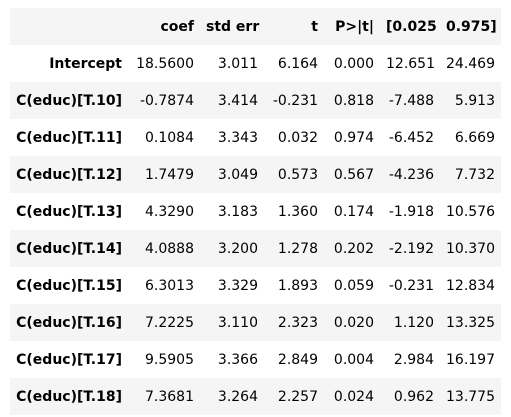 The image size is (511, 417). I want to click on column-header: std err, so click(233, 26).